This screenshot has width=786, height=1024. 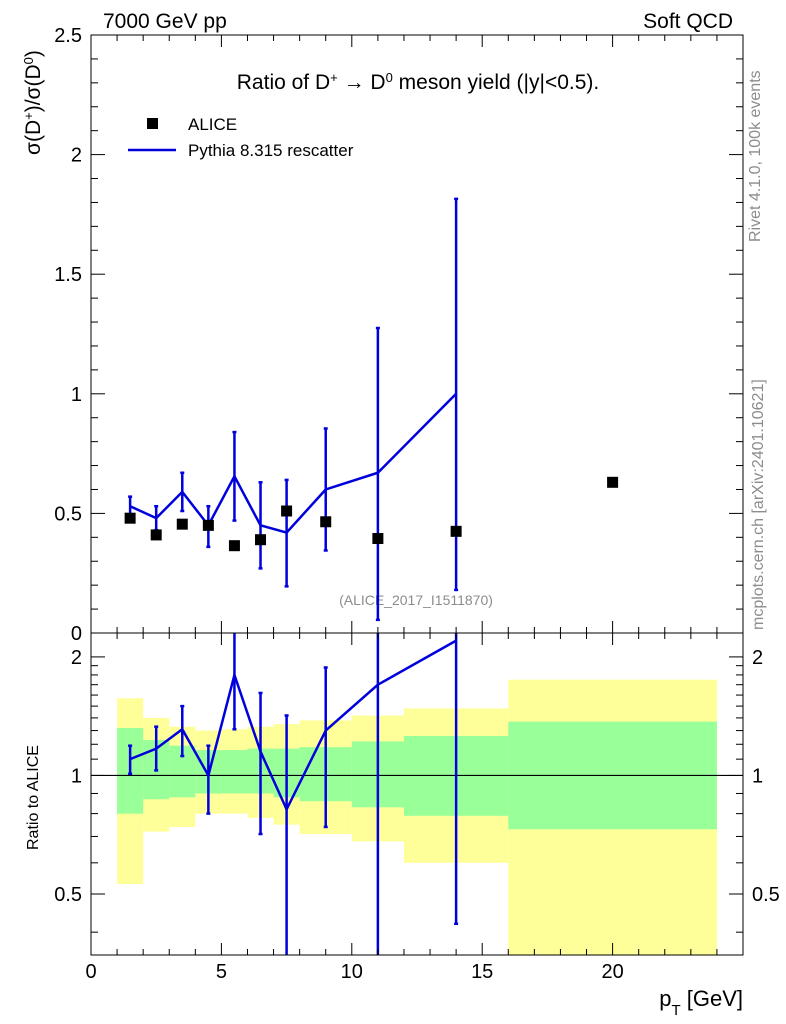 What do you see at coordinates (76, 395) in the screenshot?
I see `y-tick-label: 1` at bounding box center [76, 395].